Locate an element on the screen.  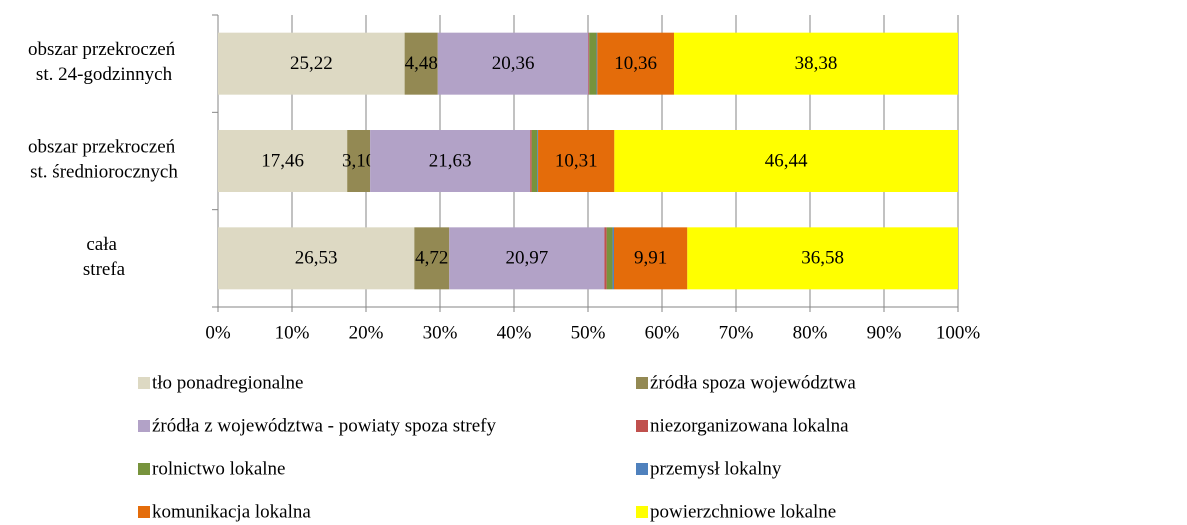
data-label: 4,72 is located at coordinates (431, 258).